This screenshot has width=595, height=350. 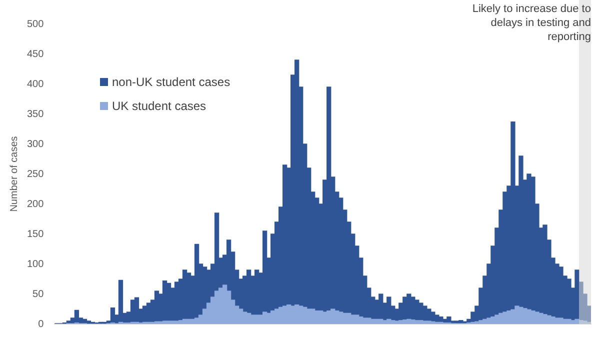 What do you see at coordinates (35, 264) in the screenshot?
I see `y-tick-label: 100` at bounding box center [35, 264].